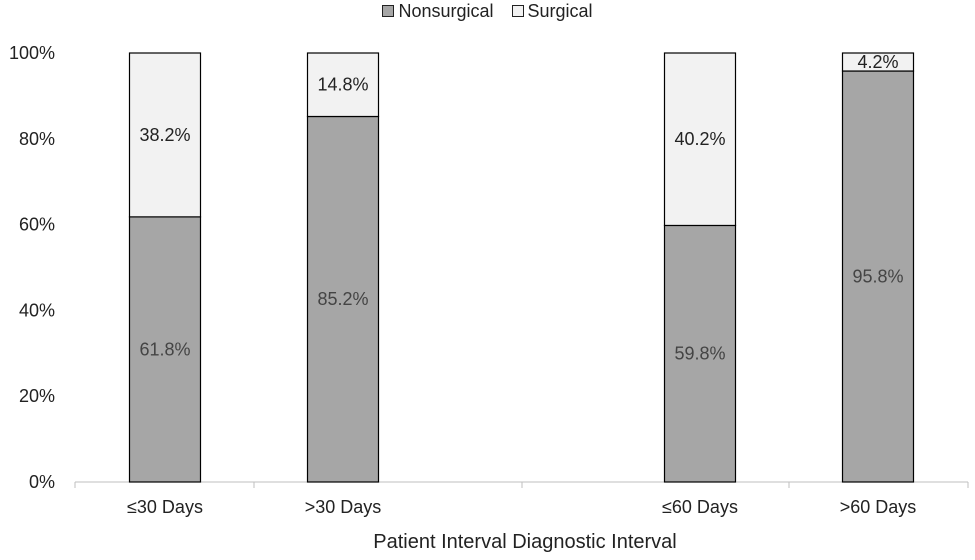  I want to click on data-label-nonsurgical: 59.8%, so click(699, 354).